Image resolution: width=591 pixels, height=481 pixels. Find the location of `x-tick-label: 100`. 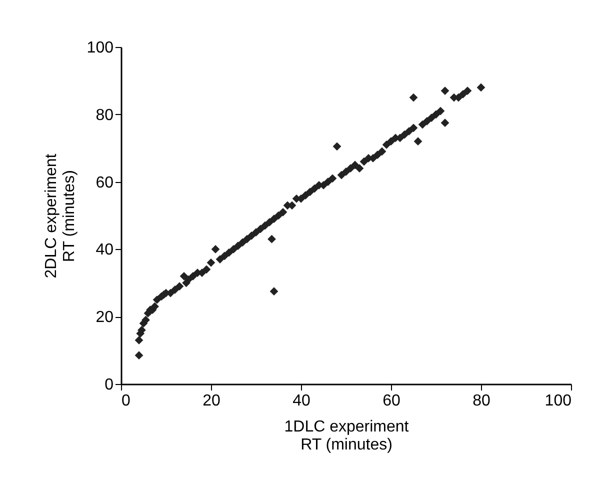

x-tick-label: 100 is located at coordinates (558, 401).